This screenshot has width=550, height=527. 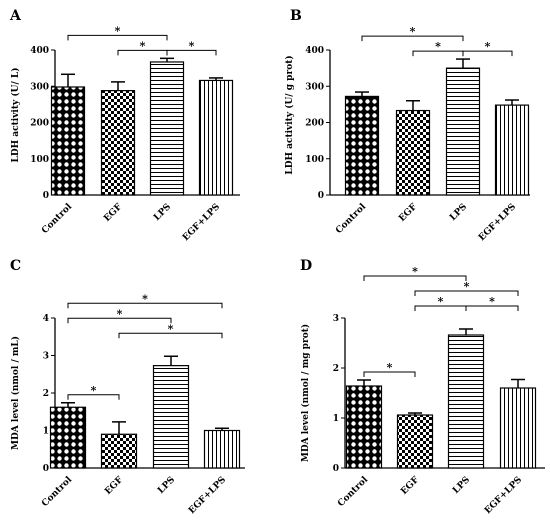 I want to click on y-axis-label: LDH activity (U/ g prot), so click(x=289, y=114).